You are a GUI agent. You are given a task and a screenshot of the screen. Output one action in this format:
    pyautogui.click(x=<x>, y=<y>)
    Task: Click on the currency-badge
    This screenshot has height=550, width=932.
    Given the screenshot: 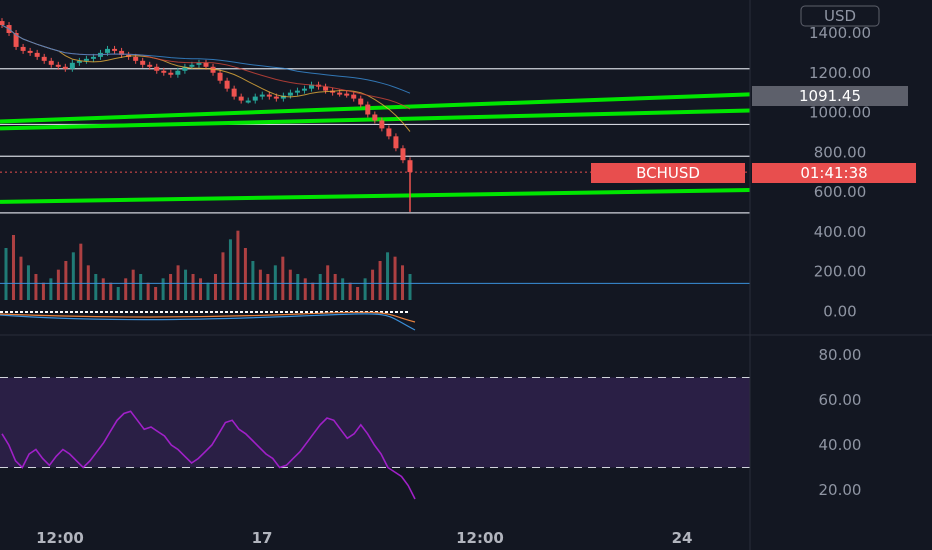 What is the action you would take?
    pyautogui.click(x=840, y=16)
    